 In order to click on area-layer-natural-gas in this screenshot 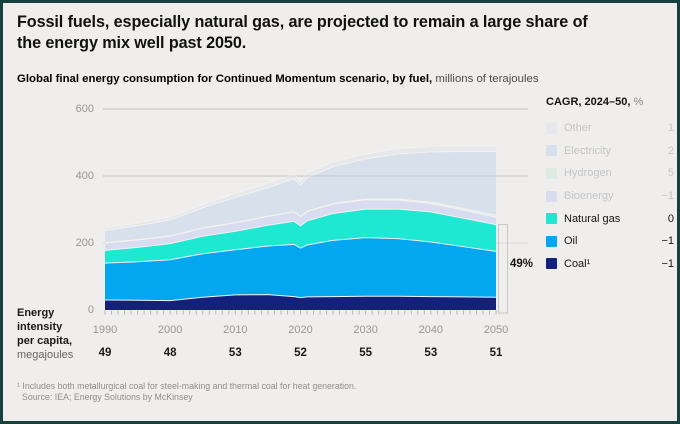, I will do `click(300, 236)`.